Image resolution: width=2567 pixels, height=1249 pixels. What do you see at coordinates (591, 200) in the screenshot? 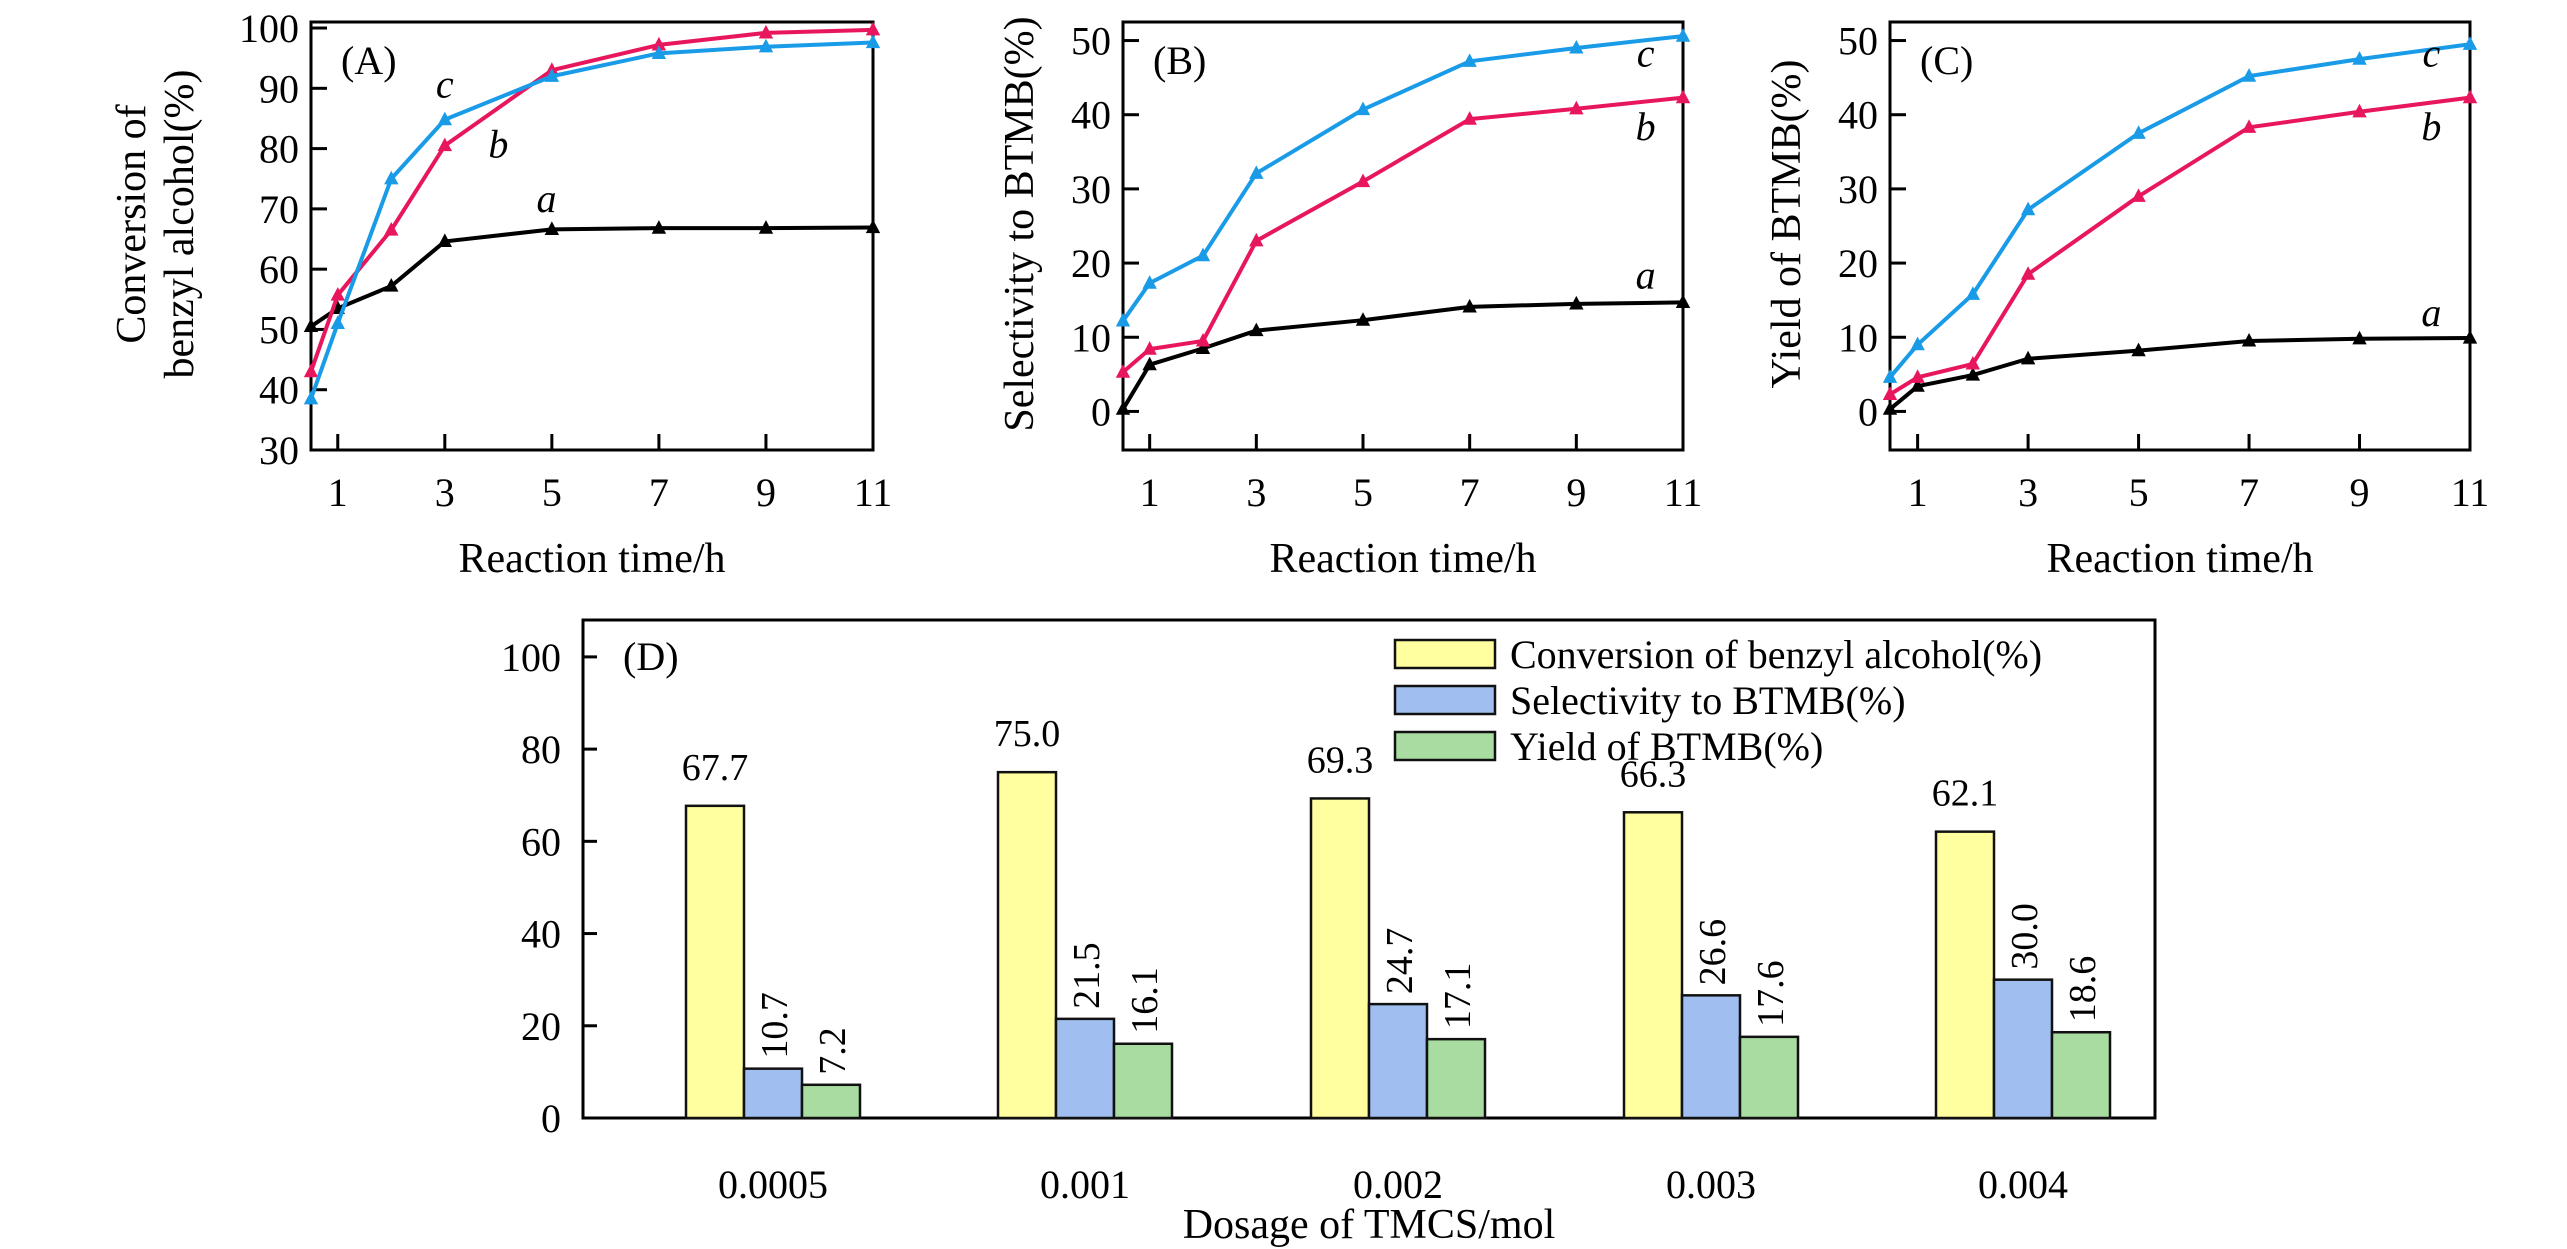
I see `series-line-b` at bounding box center [591, 200].